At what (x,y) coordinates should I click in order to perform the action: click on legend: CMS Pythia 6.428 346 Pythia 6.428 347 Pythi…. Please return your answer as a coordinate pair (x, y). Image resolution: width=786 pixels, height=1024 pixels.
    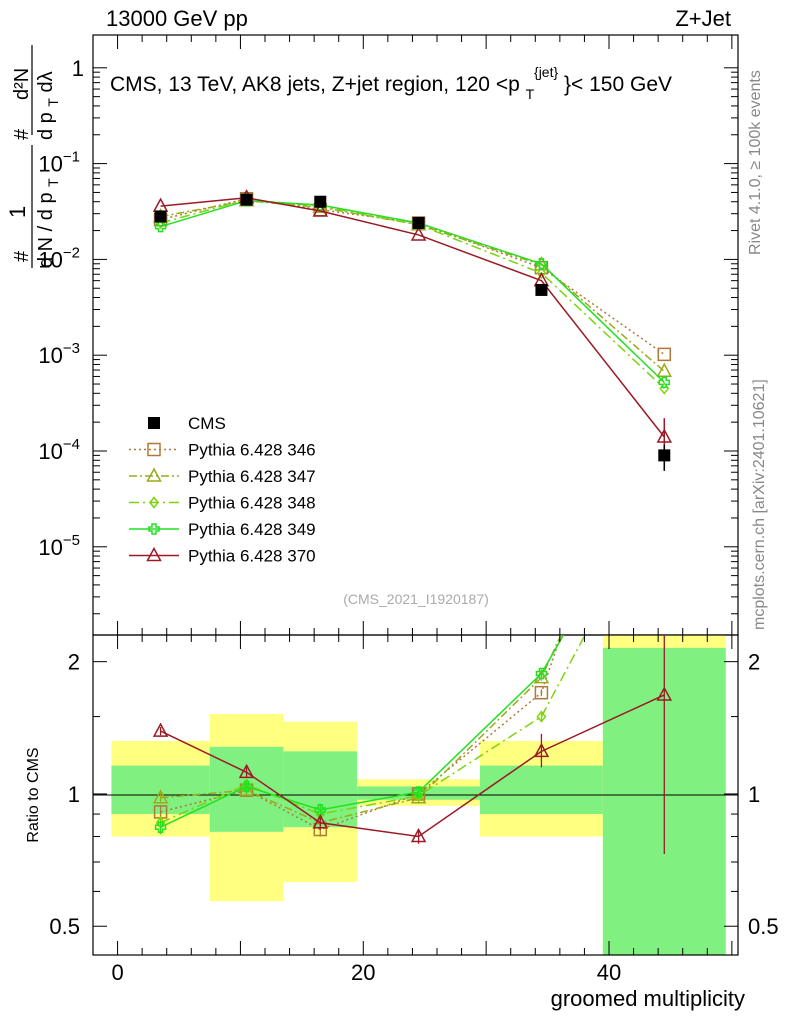
    Looking at the image, I should click on (222, 490).